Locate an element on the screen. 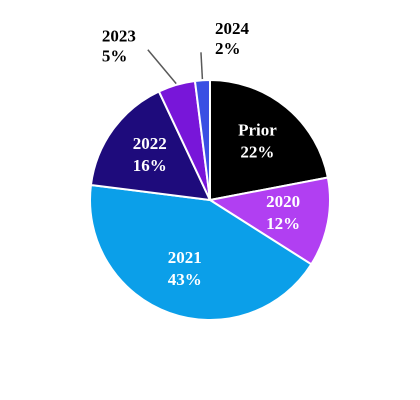 The height and width of the screenshot is (400, 420). slice-label: Prior is located at coordinates (257, 130).